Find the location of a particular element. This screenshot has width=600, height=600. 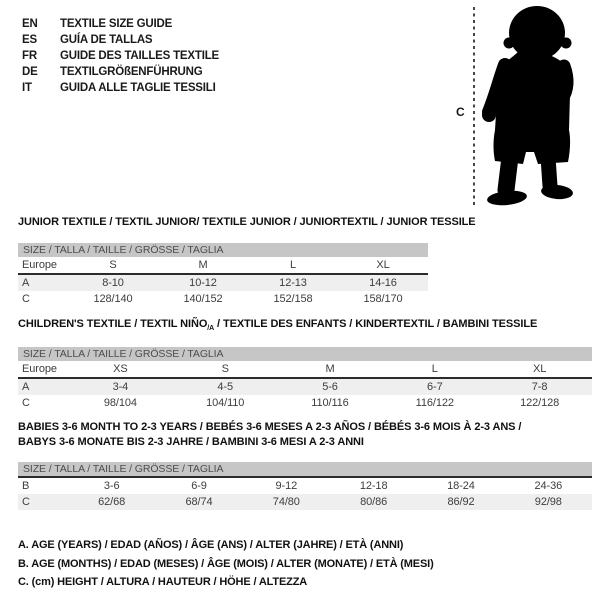

language-label: TEXTILE SIZE GUIDE is located at coordinates (116, 24).